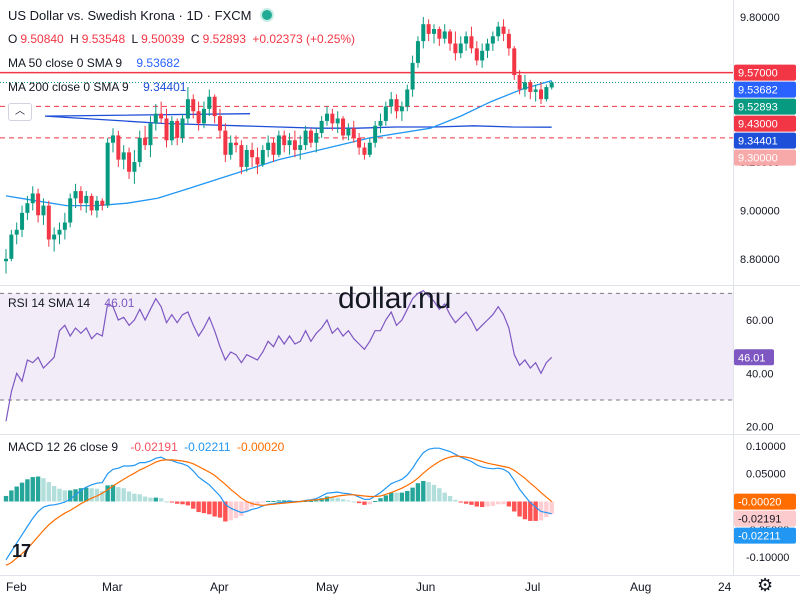 The height and width of the screenshot is (600, 800). I want to click on price-axis-label-text: 9.57000, so click(758, 74).